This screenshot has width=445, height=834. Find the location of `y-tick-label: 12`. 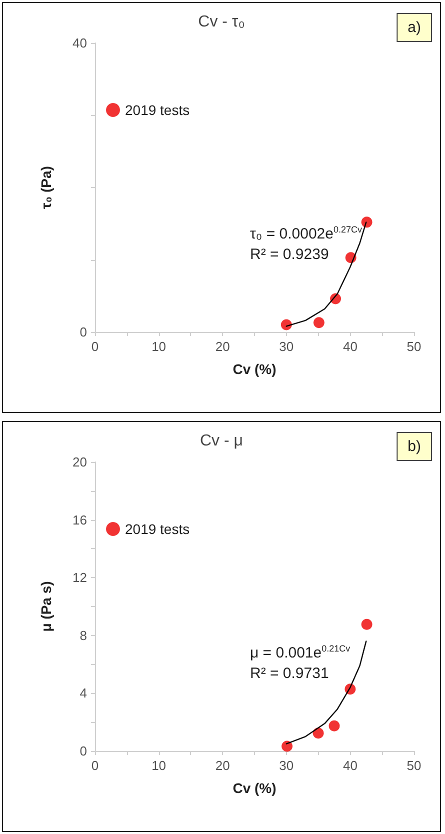

y-tick-label: 12 is located at coordinates (79, 578).